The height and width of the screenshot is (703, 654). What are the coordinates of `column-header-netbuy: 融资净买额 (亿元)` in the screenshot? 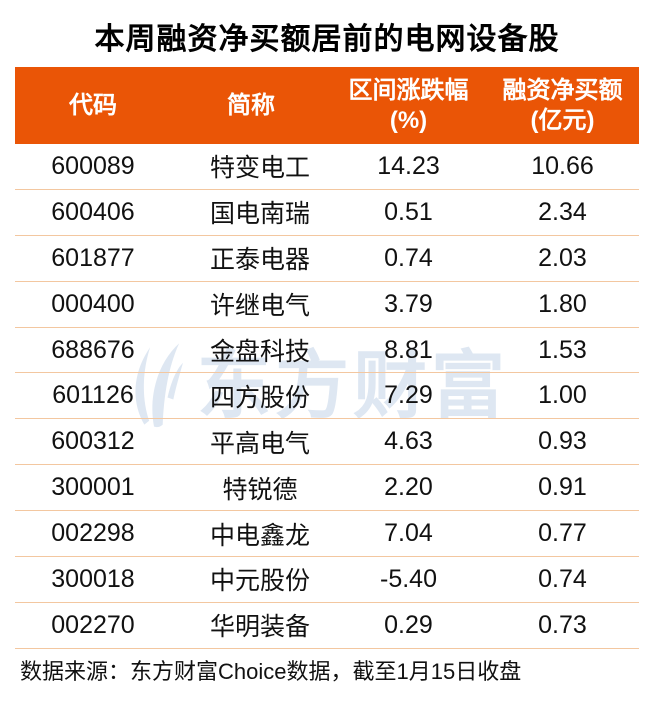 It's located at (562, 106).